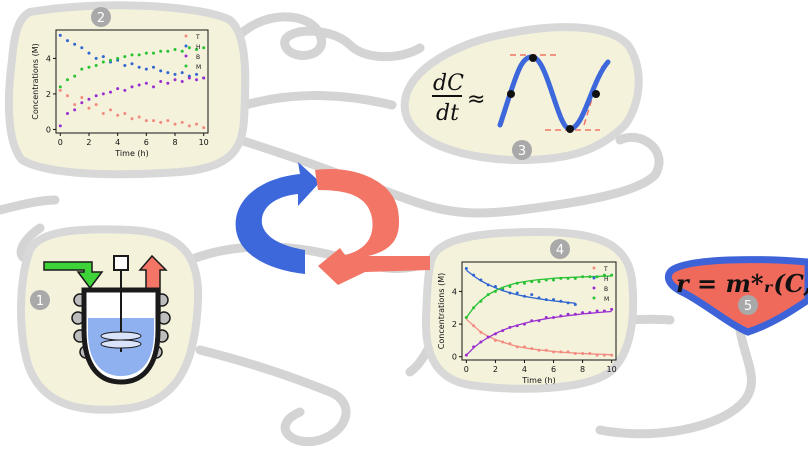  Describe the element at coordinates (35, 81) in the screenshot. I see `y-axis-label: Concentrations (M)` at that location.